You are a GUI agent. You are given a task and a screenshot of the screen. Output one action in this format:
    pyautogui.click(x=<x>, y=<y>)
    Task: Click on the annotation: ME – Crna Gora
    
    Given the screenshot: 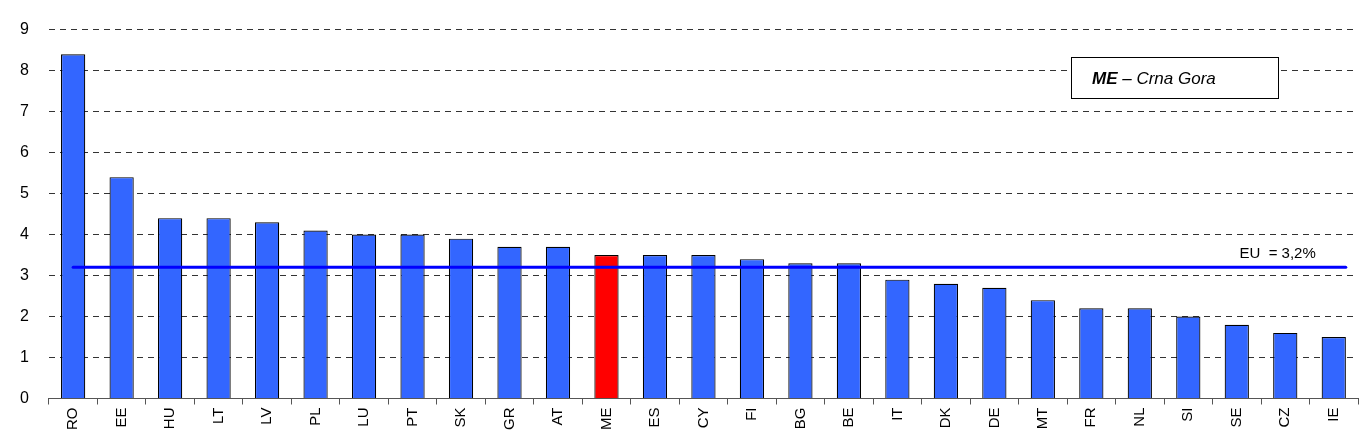 What is the action you would take?
    pyautogui.click(x=1154, y=78)
    